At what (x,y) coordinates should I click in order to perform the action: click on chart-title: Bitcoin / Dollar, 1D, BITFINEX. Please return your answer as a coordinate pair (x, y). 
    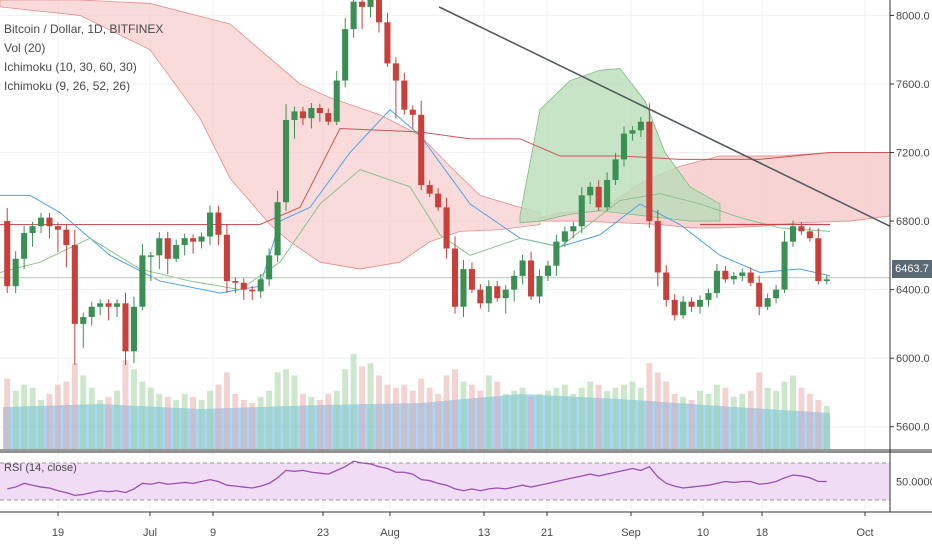
    Looking at the image, I should click on (84, 29).